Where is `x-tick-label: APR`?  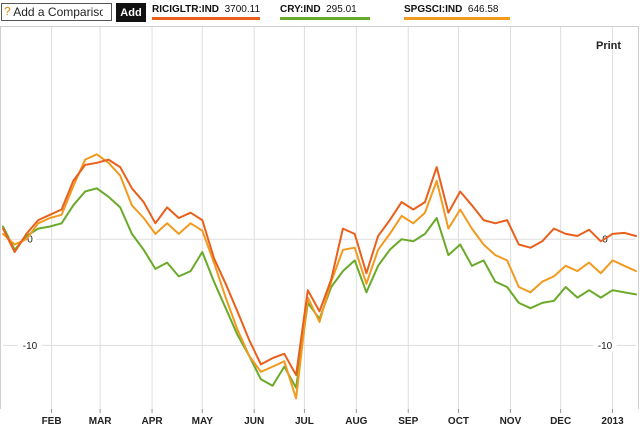
x-tick-label: APR is located at coordinates (152, 421).